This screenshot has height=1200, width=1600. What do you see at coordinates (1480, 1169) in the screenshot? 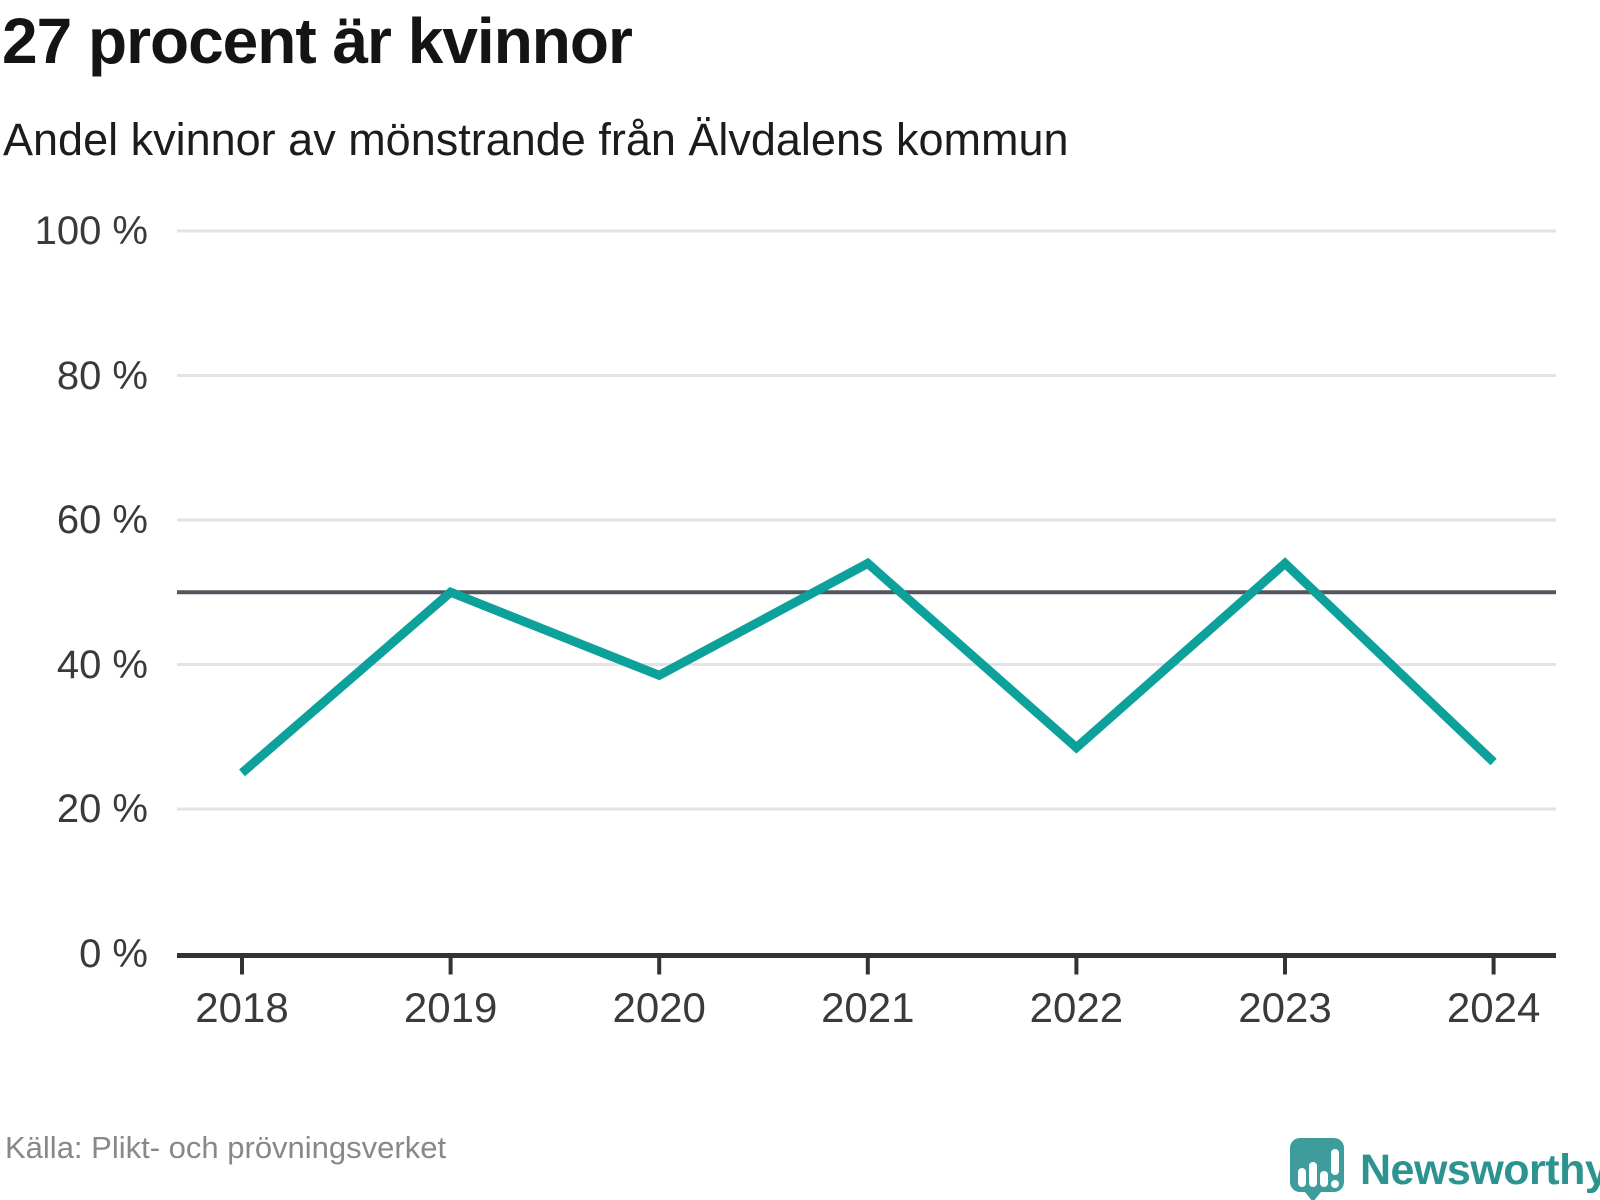
I see `newsworthy-wordmark: Newsworthy` at bounding box center [1480, 1169].